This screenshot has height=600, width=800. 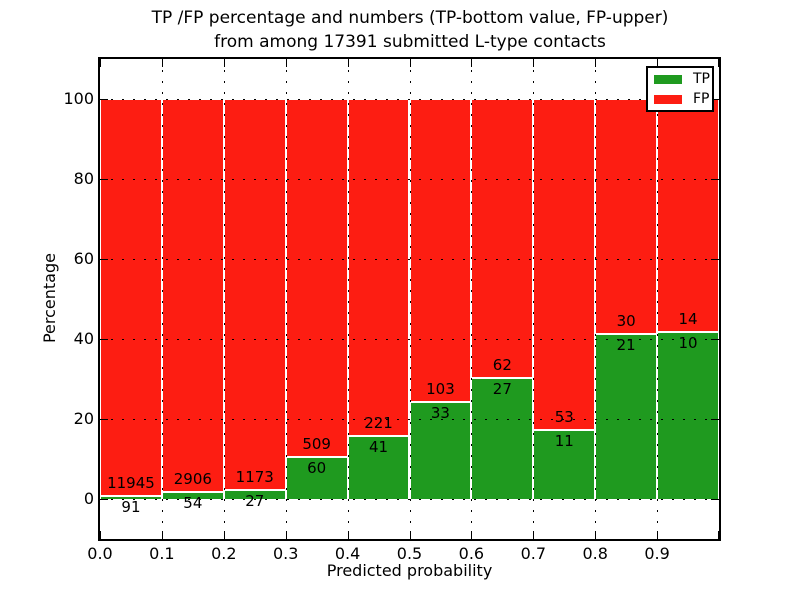 What do you see at coordinates (688, 343) in the screenshot?
I see `tp-count-label: 10` at bounding box center [688, 343].